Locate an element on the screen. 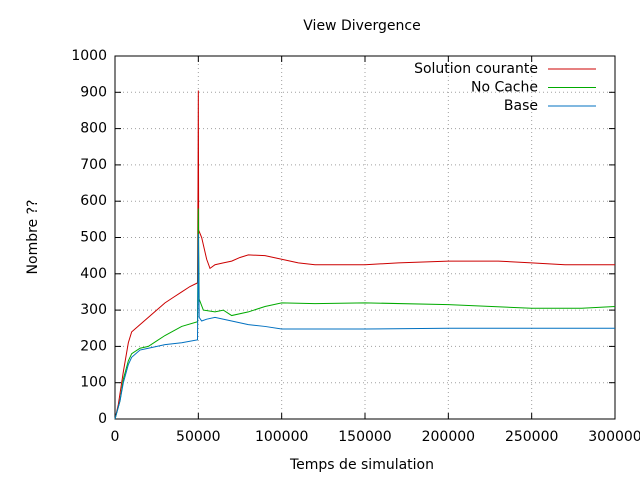 This screenshot has width=640, height=480. x-axis-label: Temps de simulation is located at coordinates (361, 465).